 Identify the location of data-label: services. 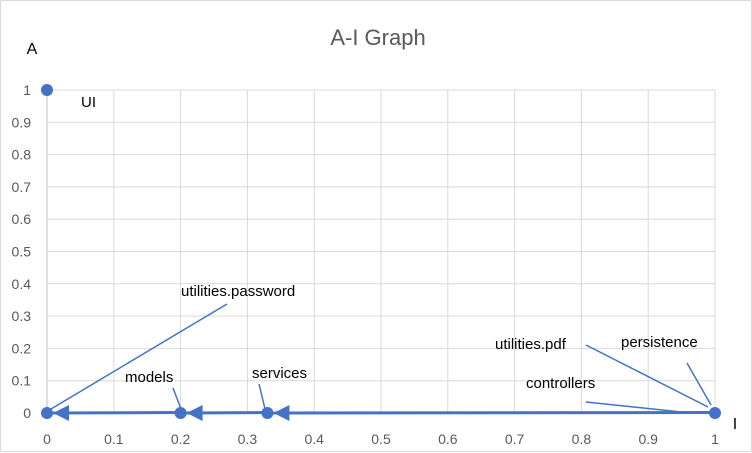
(279, 373).